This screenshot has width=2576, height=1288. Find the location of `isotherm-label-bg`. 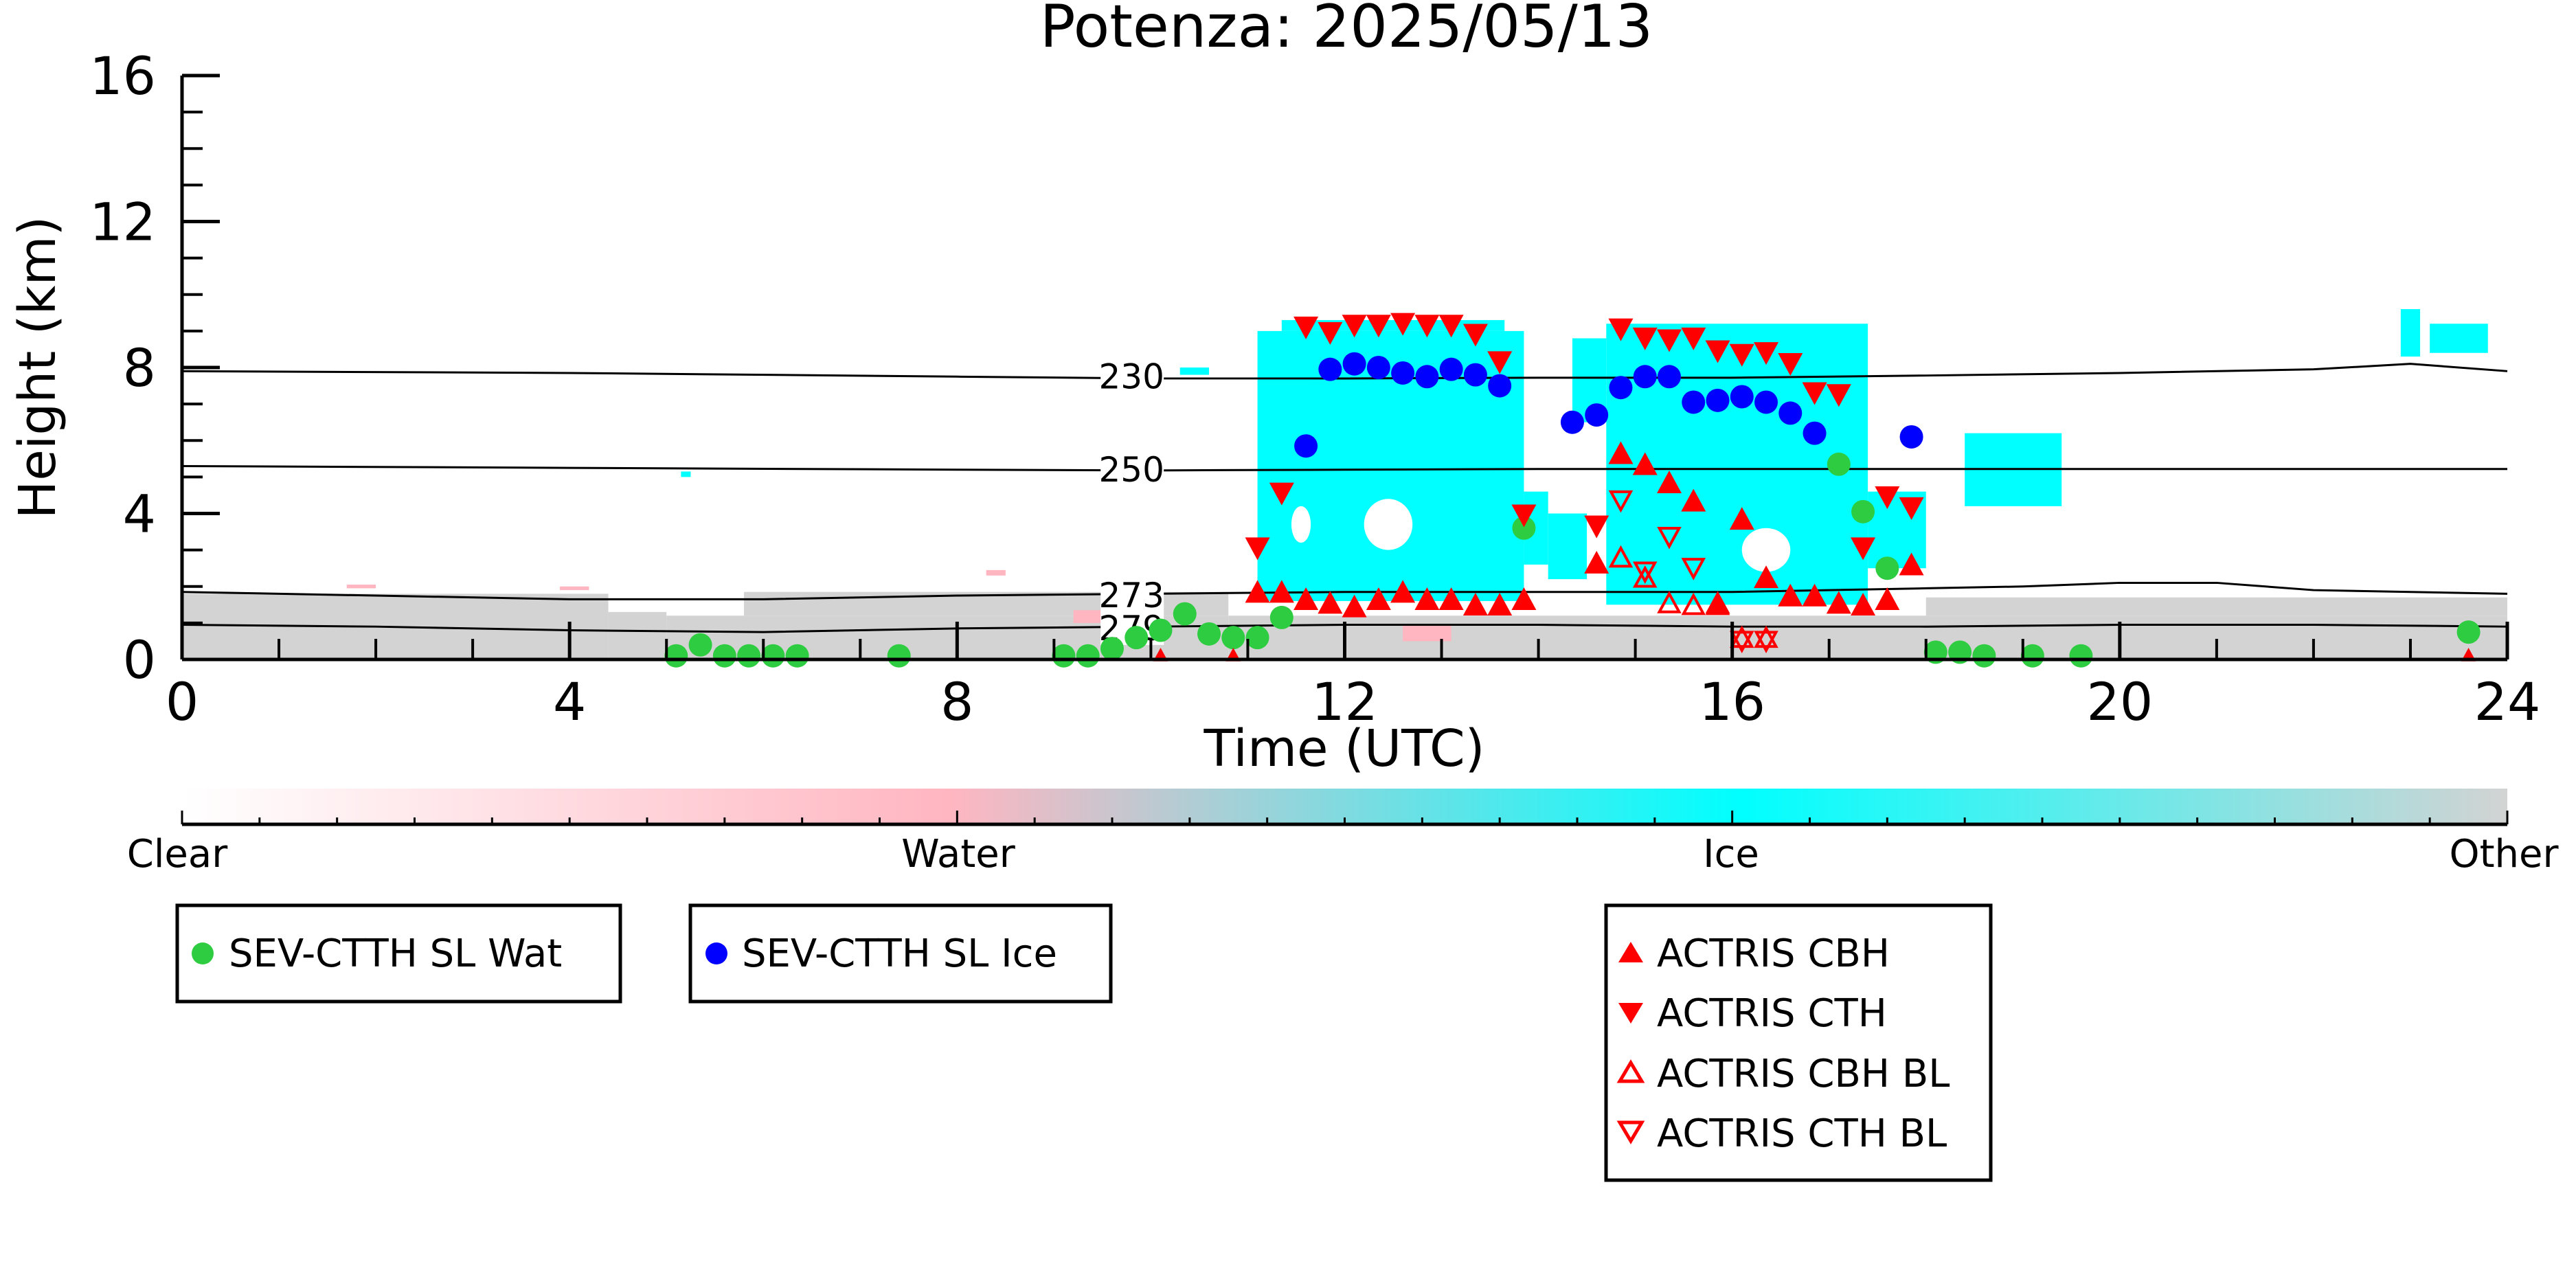

isotherm-label-bg is located at coordinates (1132, 596).